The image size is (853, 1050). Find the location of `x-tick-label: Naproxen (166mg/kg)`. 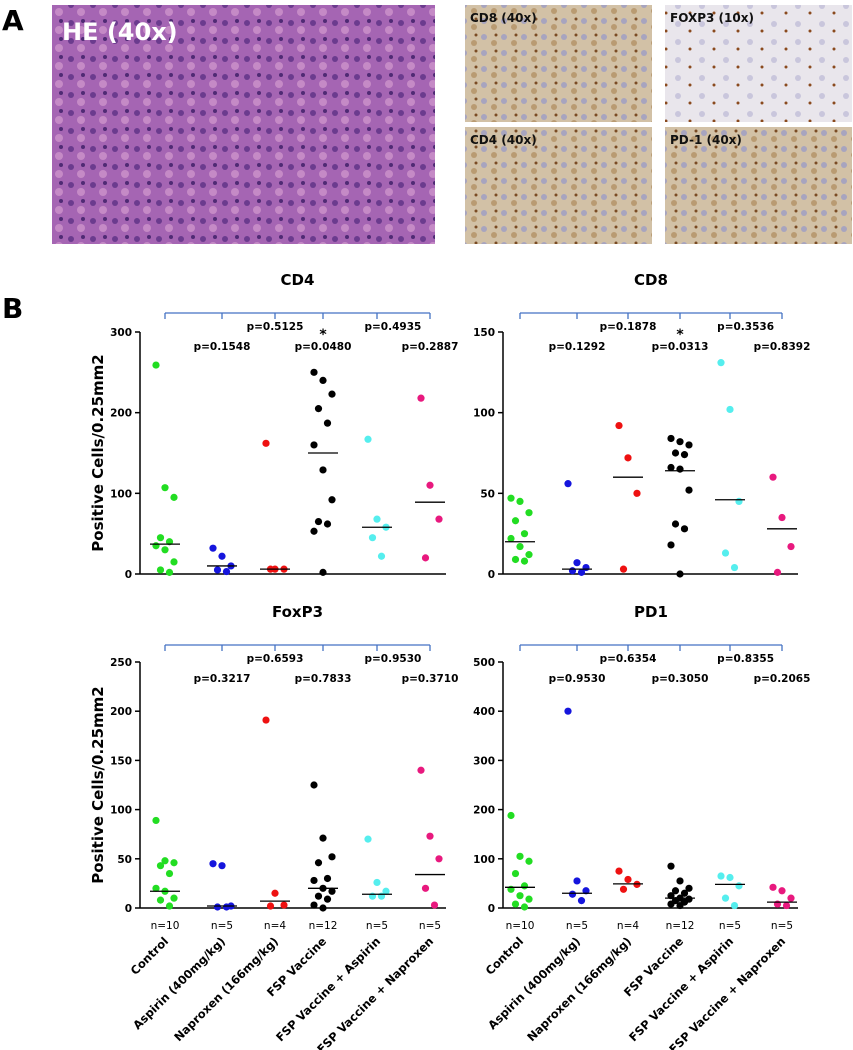

x-tick-label: Naproxen (166mg/kg) is located at coordinates (579, 989).